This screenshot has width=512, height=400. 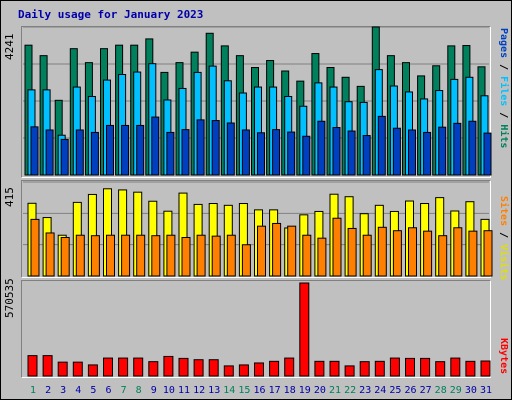 What do you see at coordinates (111, 14) in the screenshot?
I see `chart-title: Daily usage for January 2023` at bounding box center [111, 14].